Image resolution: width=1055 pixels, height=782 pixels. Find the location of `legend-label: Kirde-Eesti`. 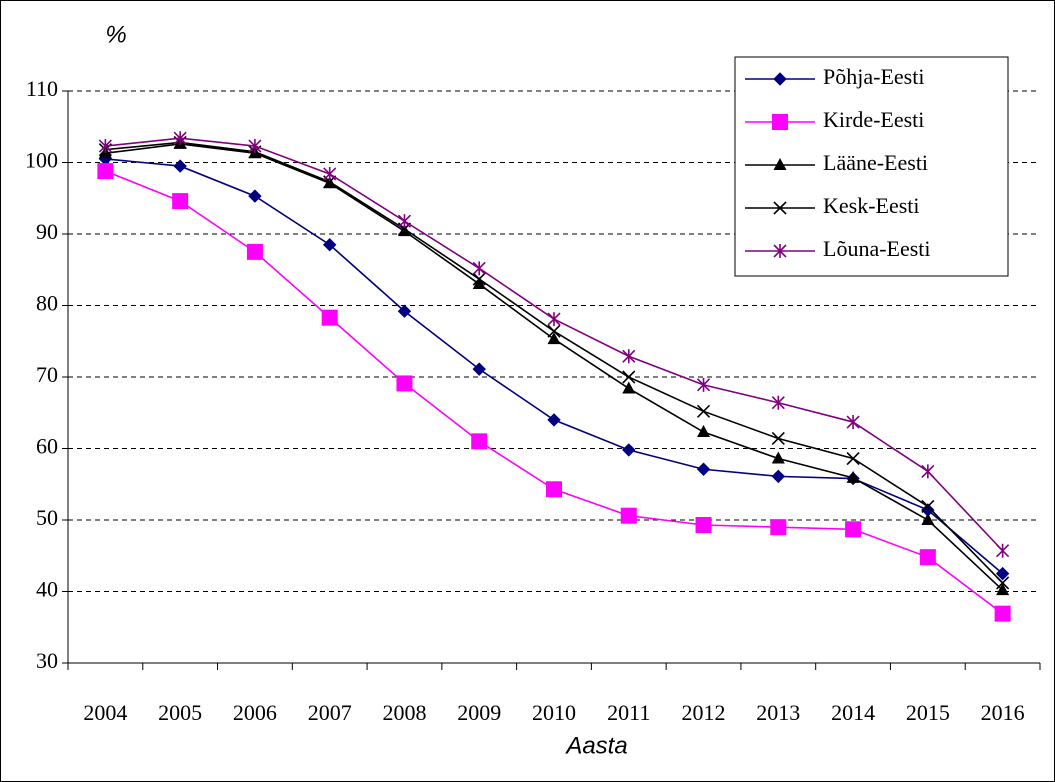

legend-label: Kirde-Eesti is located at coordinates (873, 119).